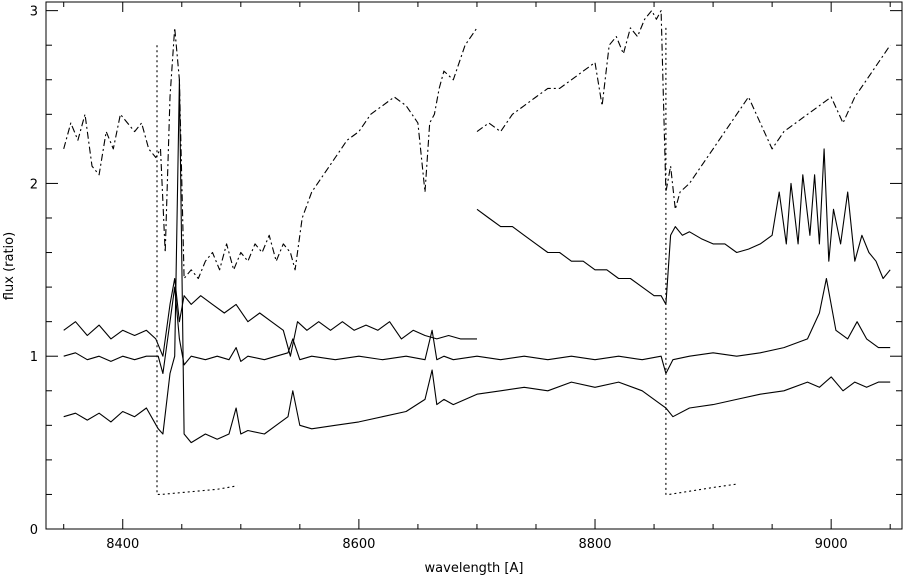 This screenshot has width=904, height=578. Describe the element at coordinates (831, 544) in the screenshot. I see `x-tick-label: 9000` at that location.